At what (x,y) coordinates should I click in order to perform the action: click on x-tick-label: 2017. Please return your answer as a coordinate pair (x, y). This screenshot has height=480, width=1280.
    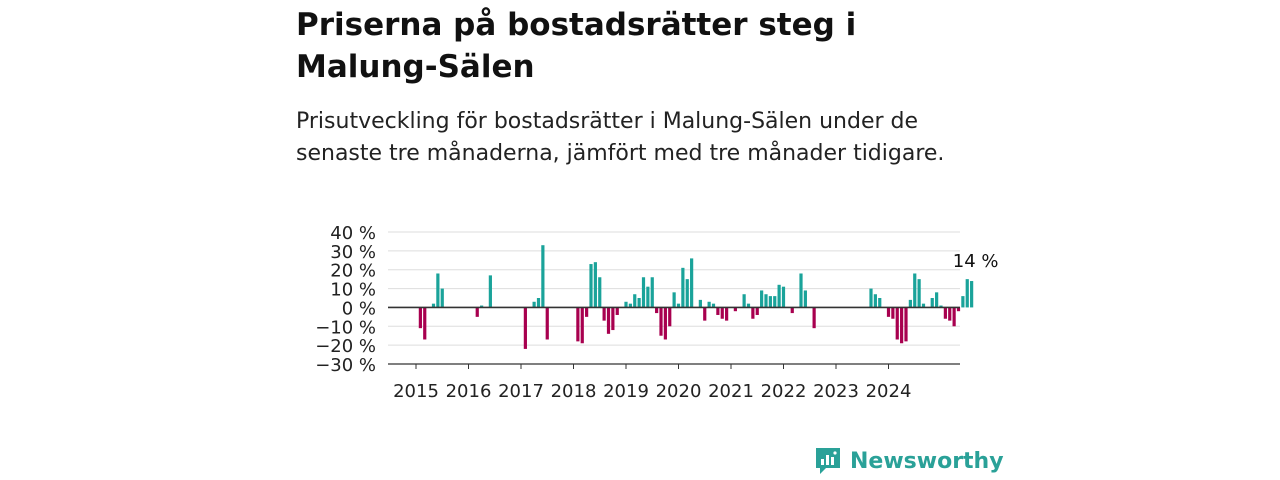
    Looking at the image, I should click on (521, 391).